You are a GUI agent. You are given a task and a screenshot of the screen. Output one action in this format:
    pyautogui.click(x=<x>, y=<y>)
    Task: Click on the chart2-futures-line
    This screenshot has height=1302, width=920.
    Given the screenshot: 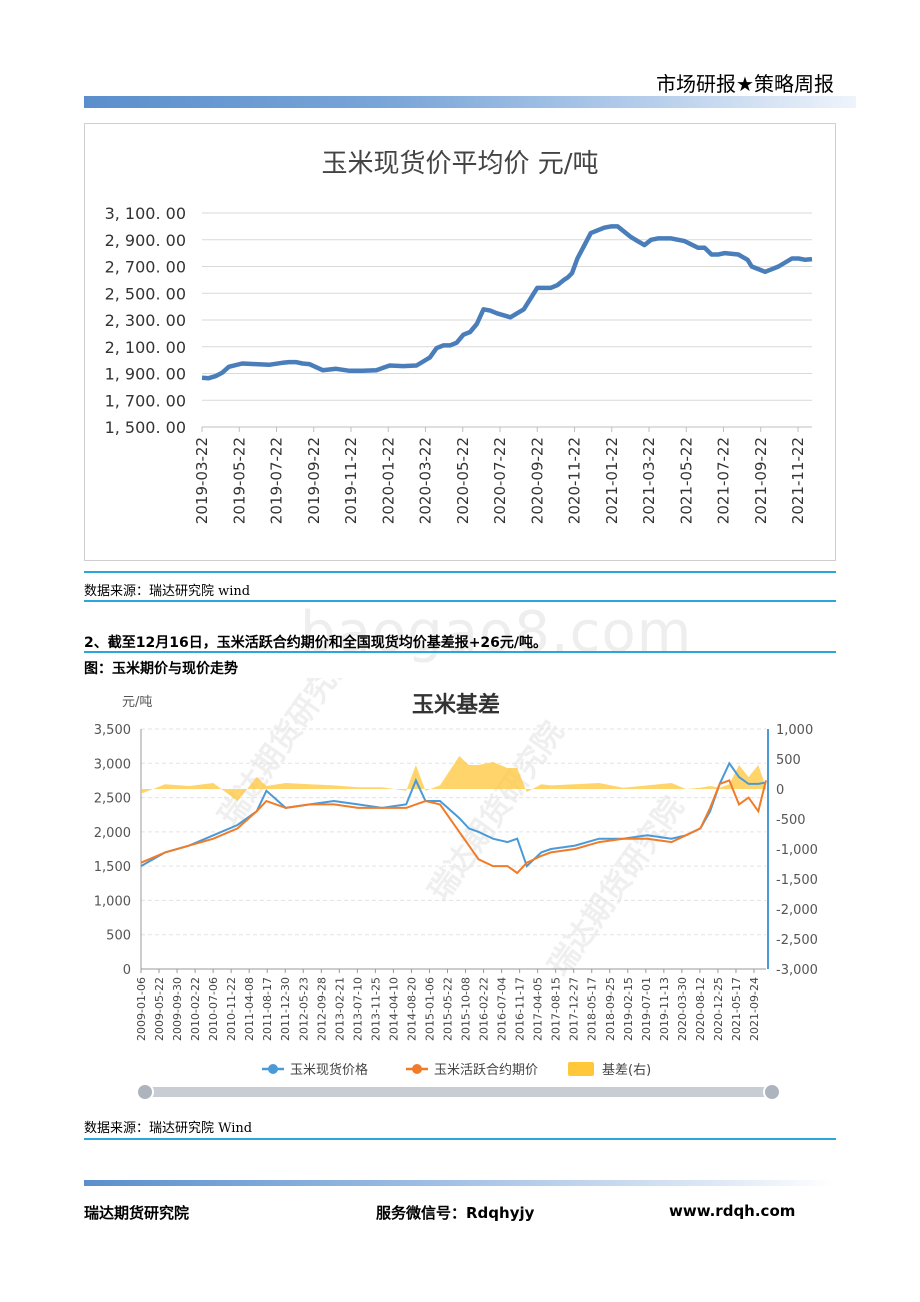 What is the action you would take?
    pyautogui.click(x=453, y=827)
    